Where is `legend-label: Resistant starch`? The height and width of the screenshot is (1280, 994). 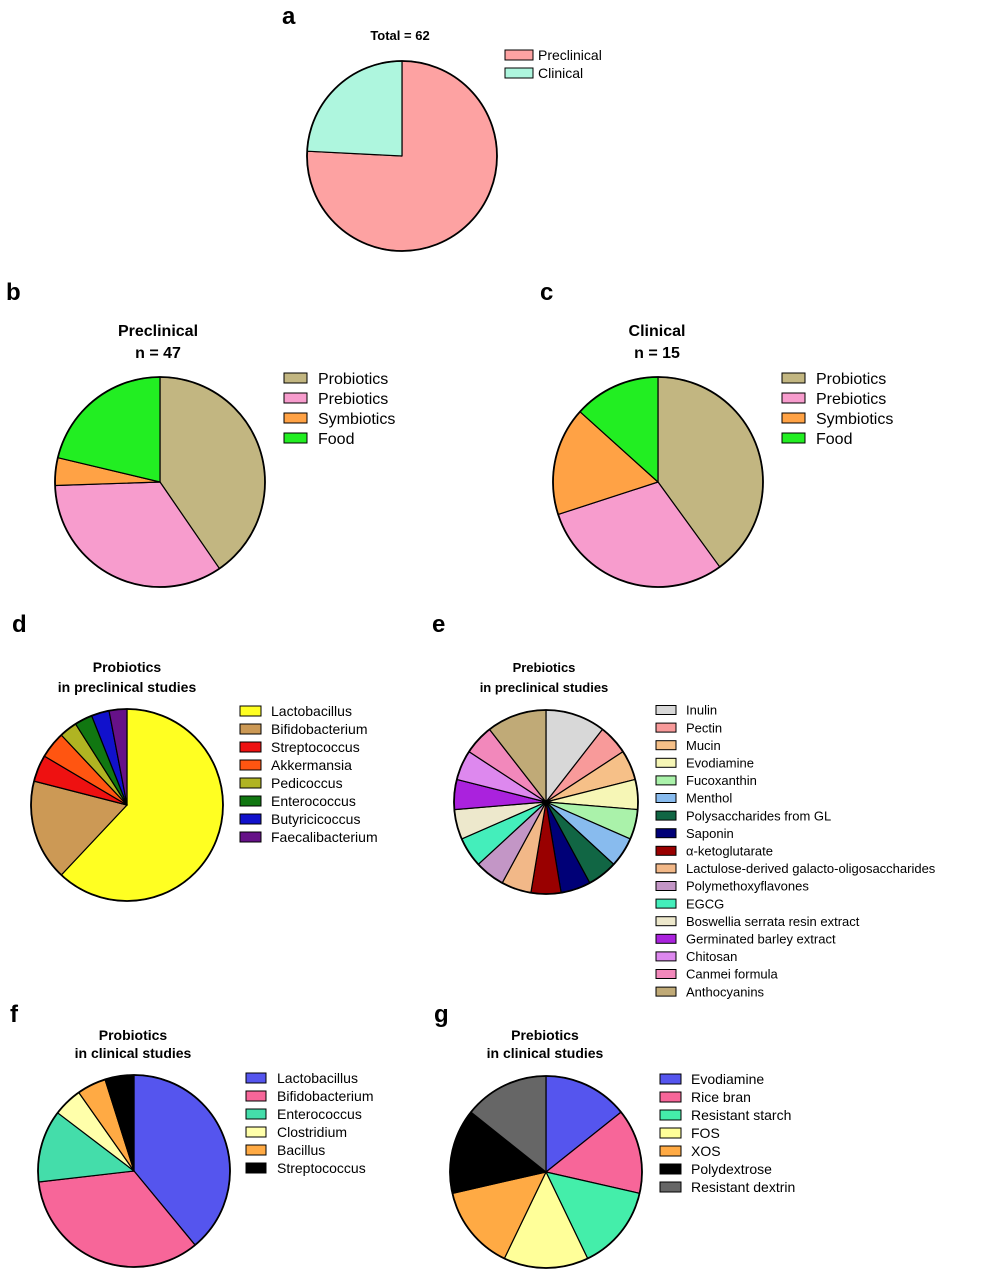 legend-label: Resistant starch is located at coordinates (741, 1115).